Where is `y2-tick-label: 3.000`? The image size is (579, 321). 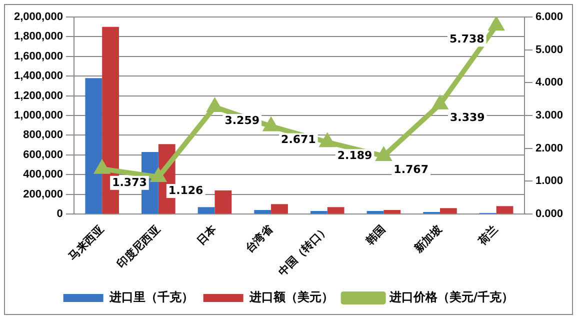 y2-tick-label: 3.000 is located at coordinates (549, 116).